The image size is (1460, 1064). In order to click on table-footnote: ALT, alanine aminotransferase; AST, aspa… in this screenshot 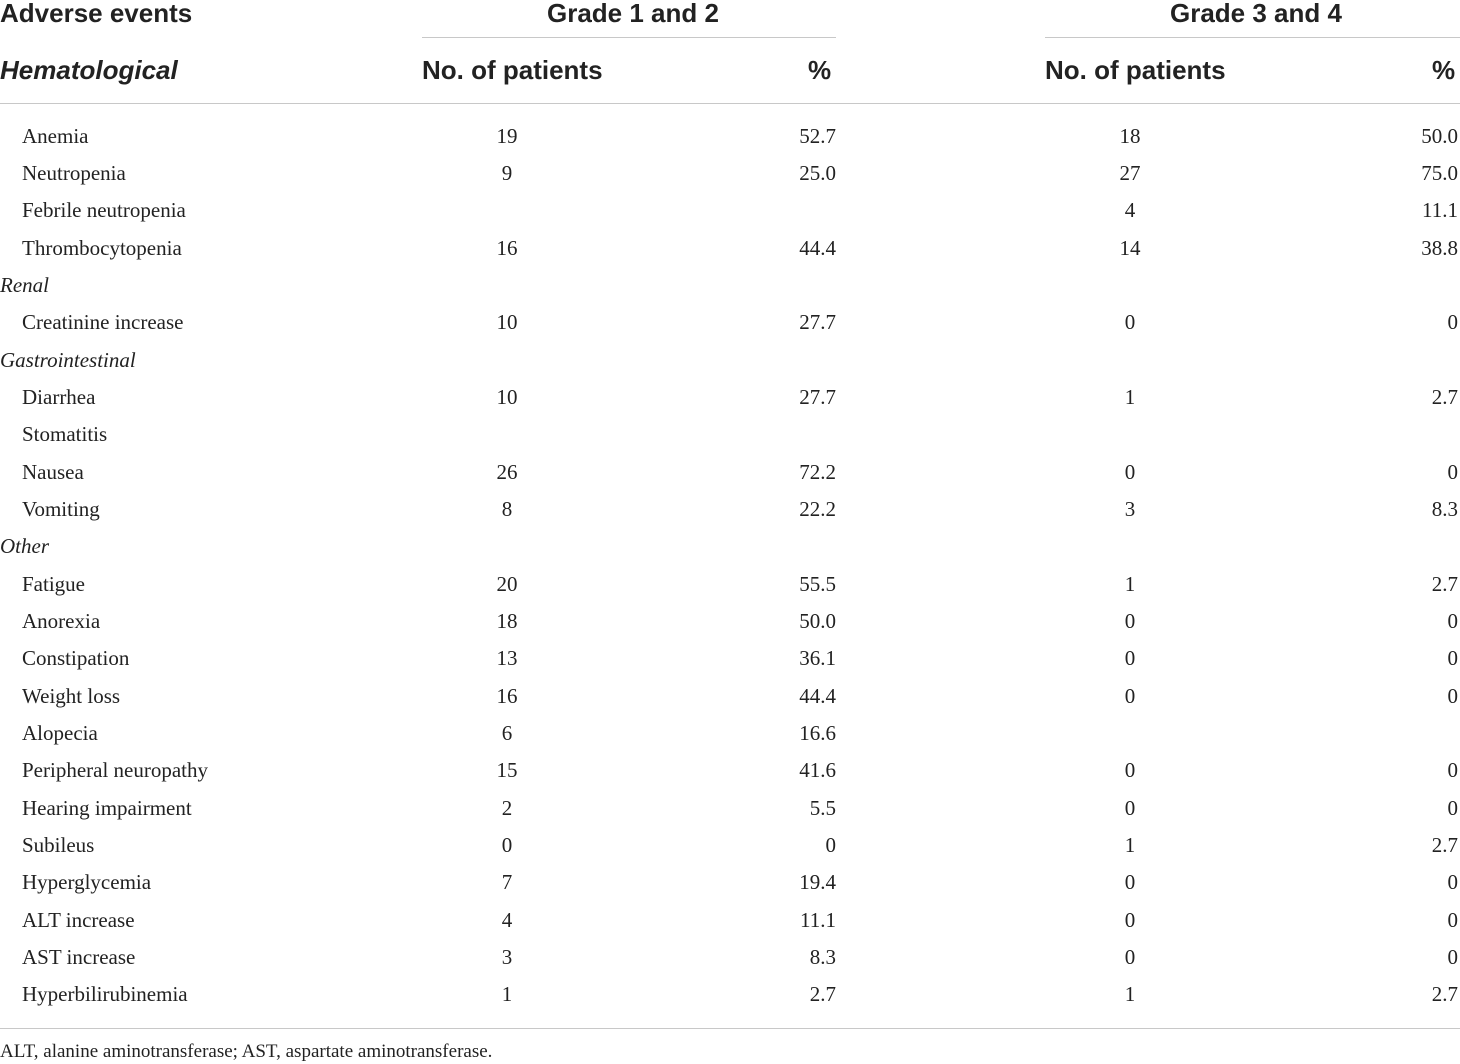, I will do `click(246, 1051)`.